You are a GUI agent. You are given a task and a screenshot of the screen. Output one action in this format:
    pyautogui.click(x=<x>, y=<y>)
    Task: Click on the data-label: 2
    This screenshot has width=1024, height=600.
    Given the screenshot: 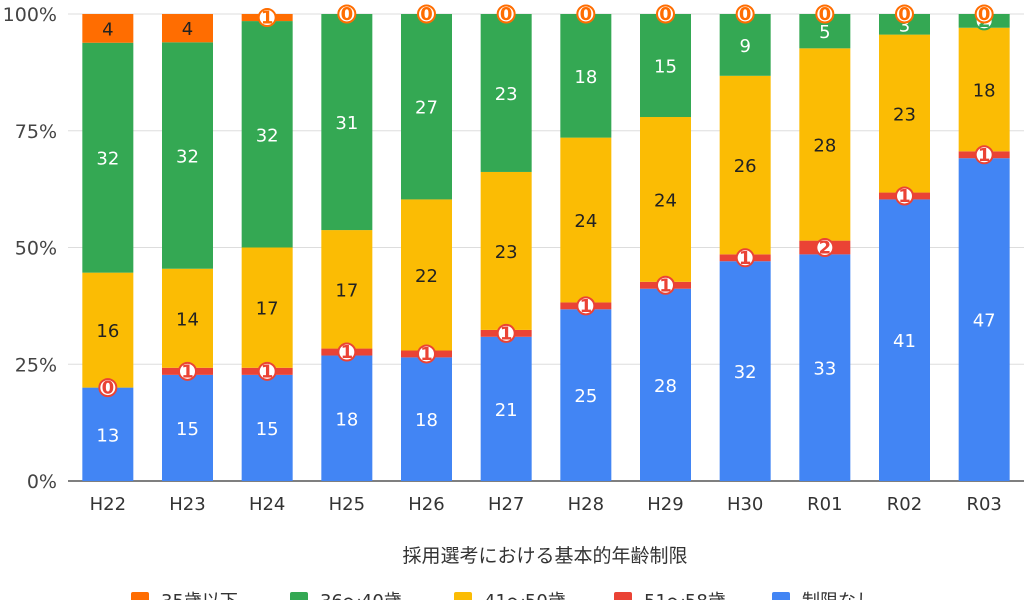 What is the action you would take?
    pyautogui.click(x=825, y=248)
    